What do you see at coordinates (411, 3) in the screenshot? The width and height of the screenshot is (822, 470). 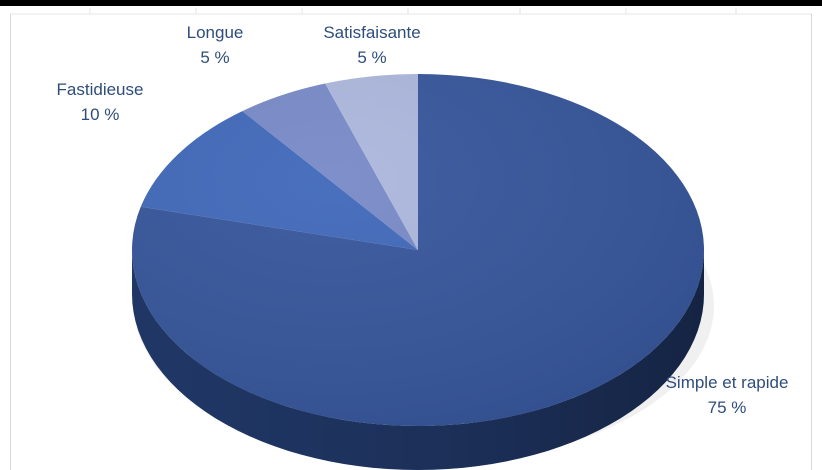 I see `top-border` at bounding box center [411, 3].